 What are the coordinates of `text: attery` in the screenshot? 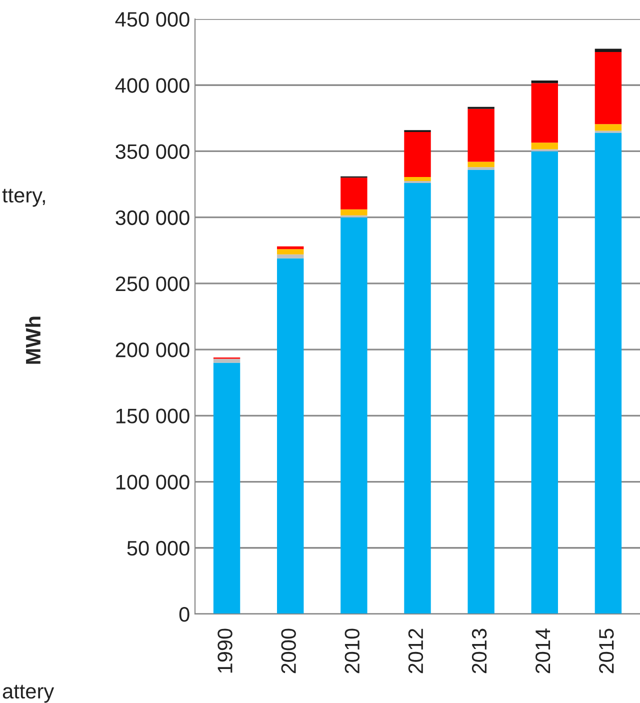 It's located at (28, 693).